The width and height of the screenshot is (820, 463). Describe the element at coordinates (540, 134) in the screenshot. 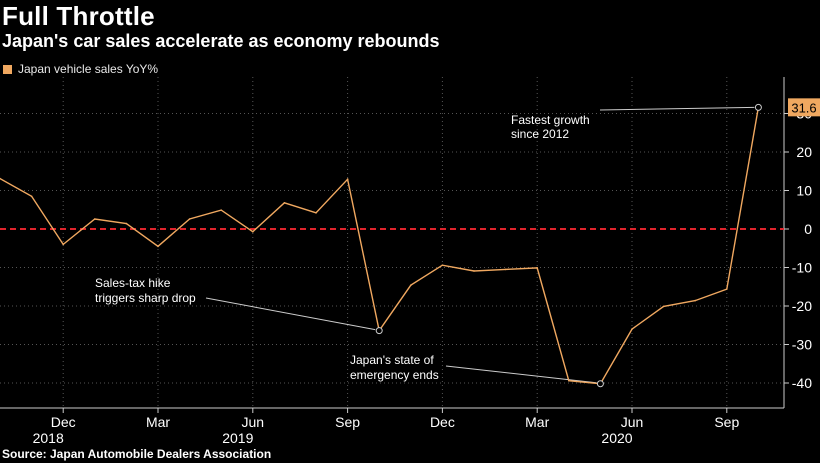

I see `annotation-text-fastest-growth: since 2012` at that location.